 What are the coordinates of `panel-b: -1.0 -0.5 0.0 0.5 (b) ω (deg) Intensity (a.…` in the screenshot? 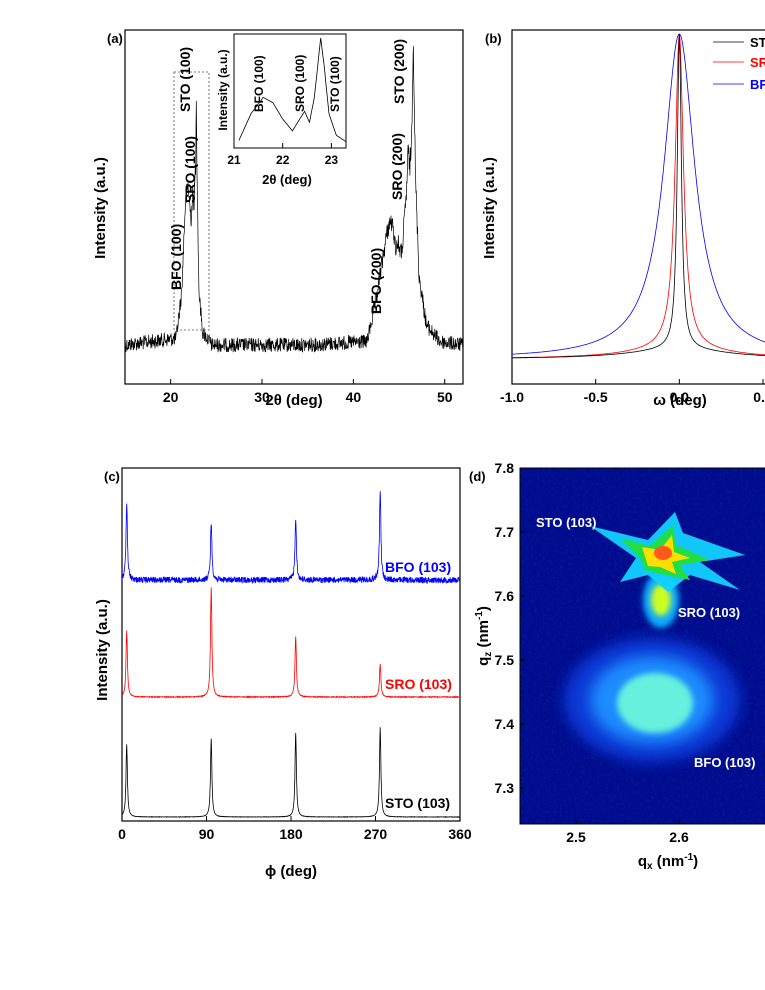 It's located at (623, 219).